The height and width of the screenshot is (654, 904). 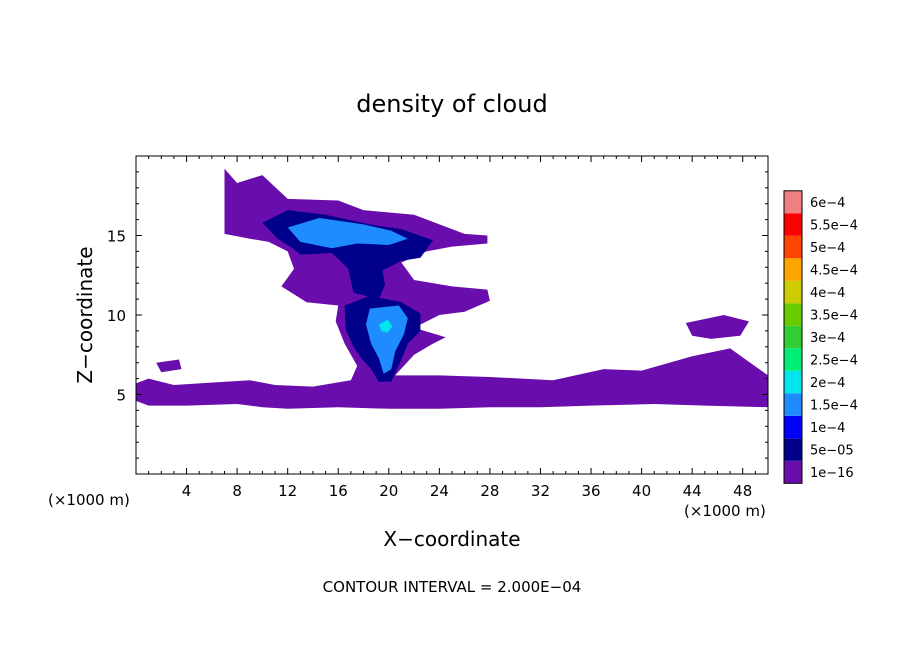 What do you see at coordinates (834, 226) in the screenshot?
I see `colorbar-label: 5.5e−4` at bounding box center [834, 226].